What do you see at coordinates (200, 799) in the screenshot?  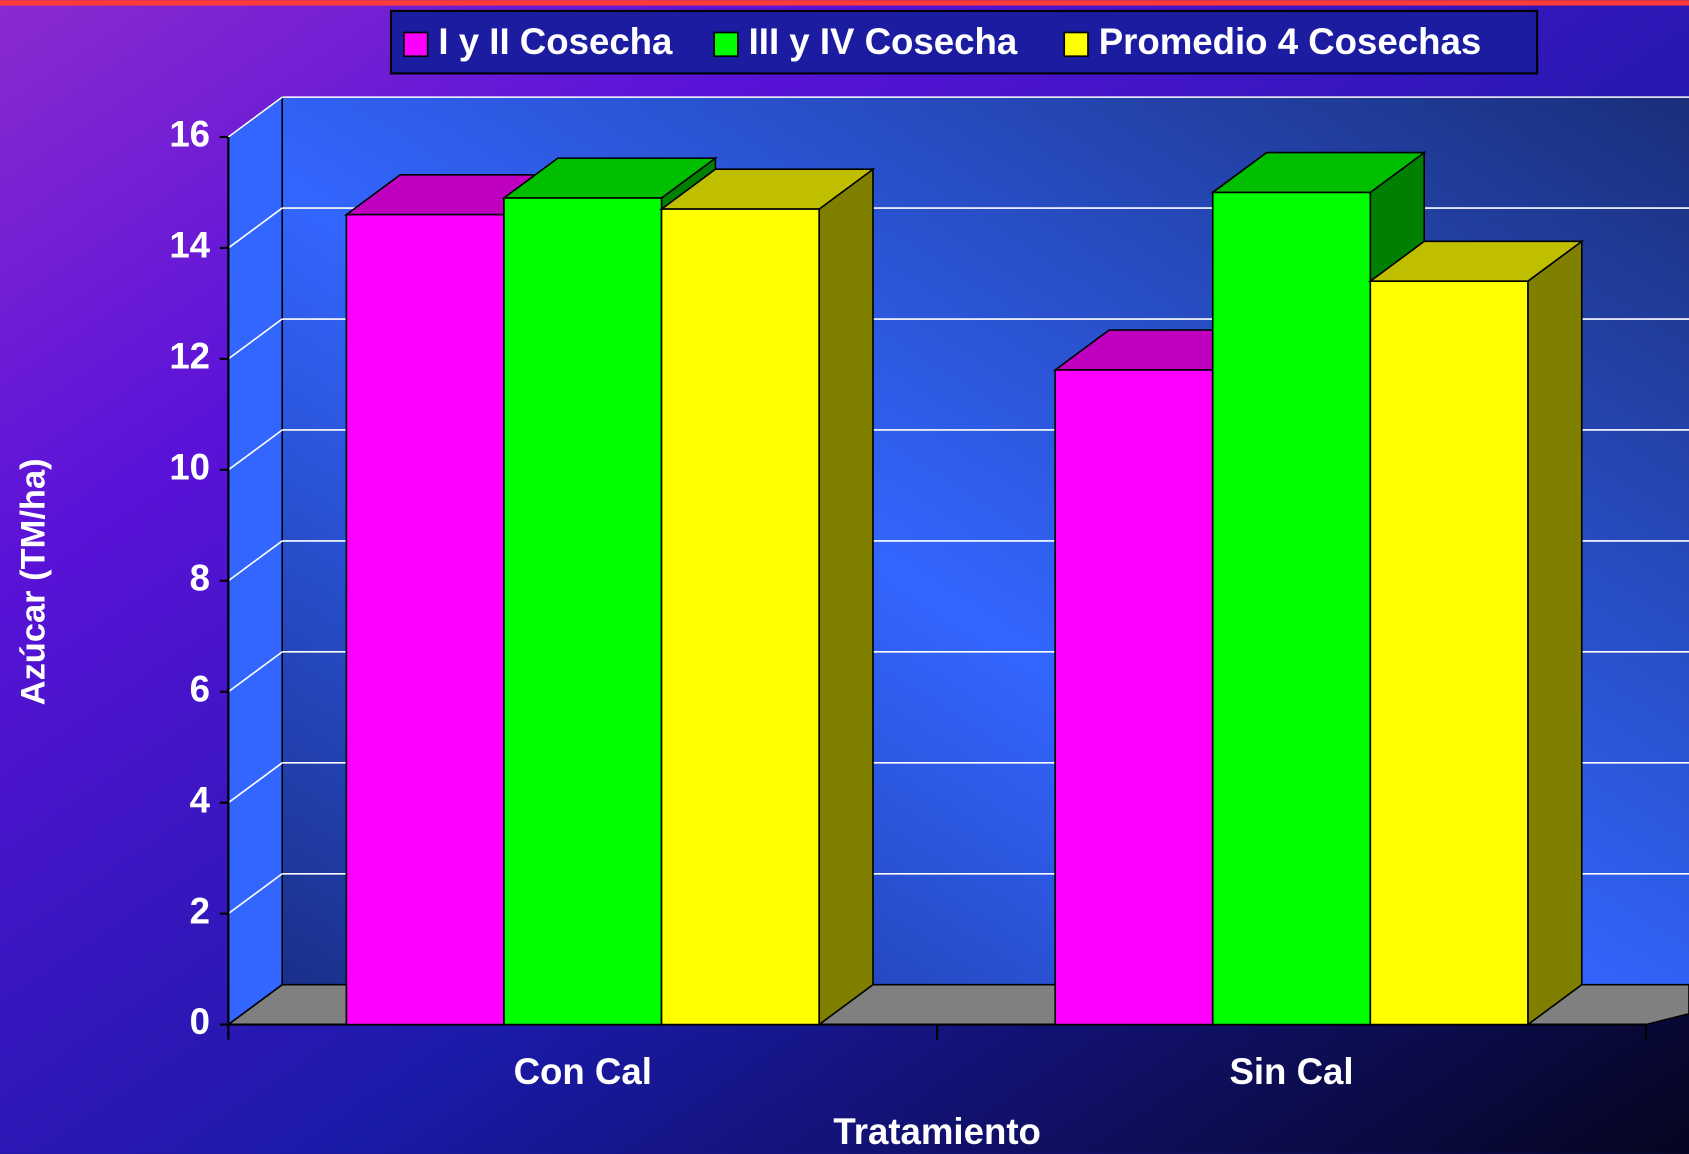 I see `y-tick-label: 4` at bounding box center [200, 799].